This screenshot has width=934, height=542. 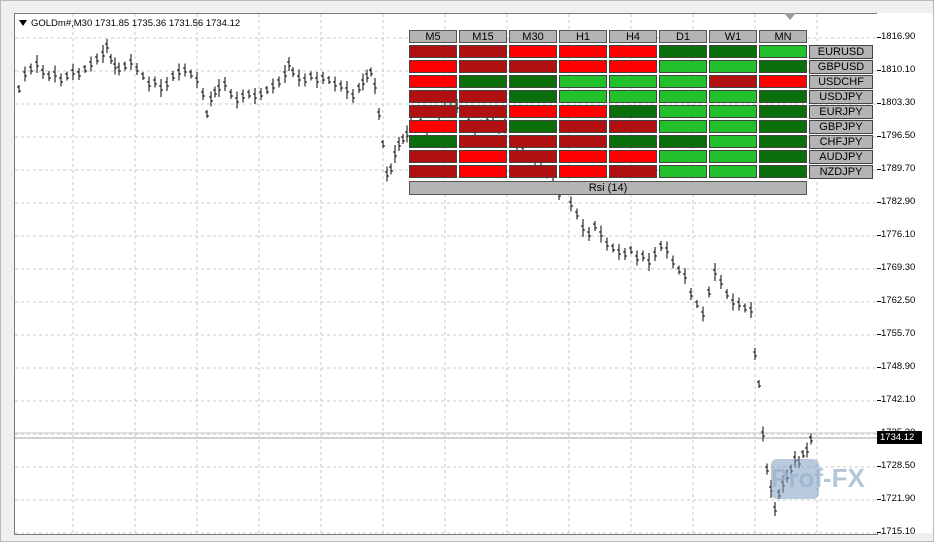 What do you see at coordinates (583, 36) in the screenshot?
I see `timeframe-header-h1: H1` at bounding box center [583, 36].